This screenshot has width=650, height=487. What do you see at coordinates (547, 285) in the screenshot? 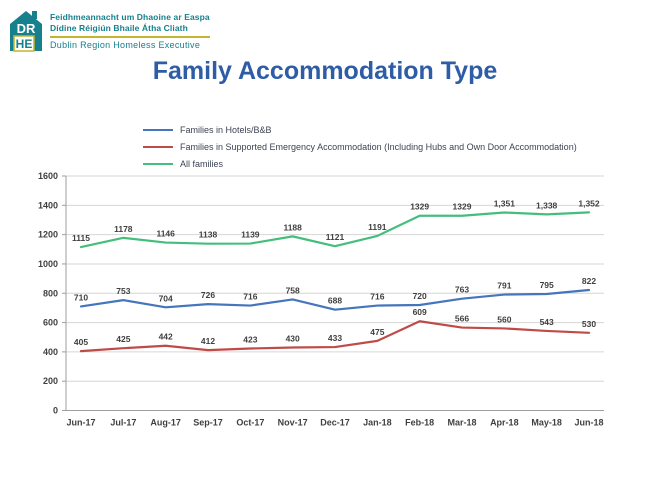
I see `svg-text: 795` at bounding box center [547, 285].